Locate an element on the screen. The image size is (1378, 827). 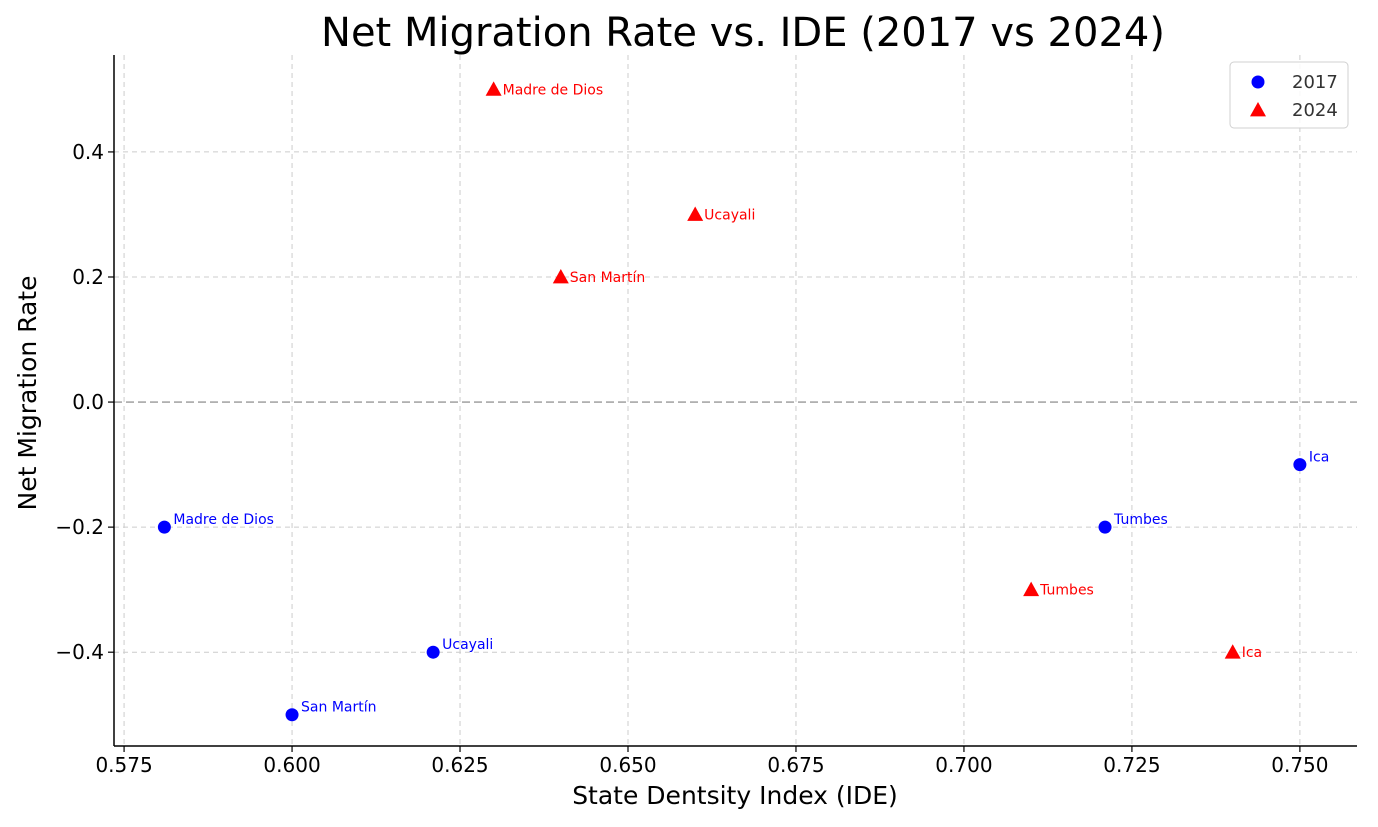
y-tick-label: −0.2 is located at coordinates (79, 527).